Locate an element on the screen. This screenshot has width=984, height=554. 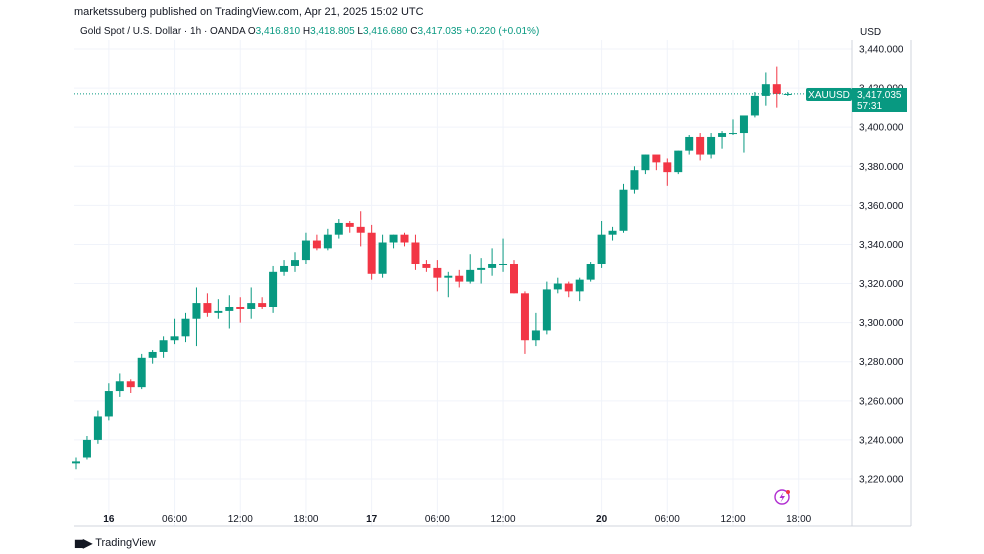
tradingview-logo-icon: ◼▶ is located at coordinates (83, 543).